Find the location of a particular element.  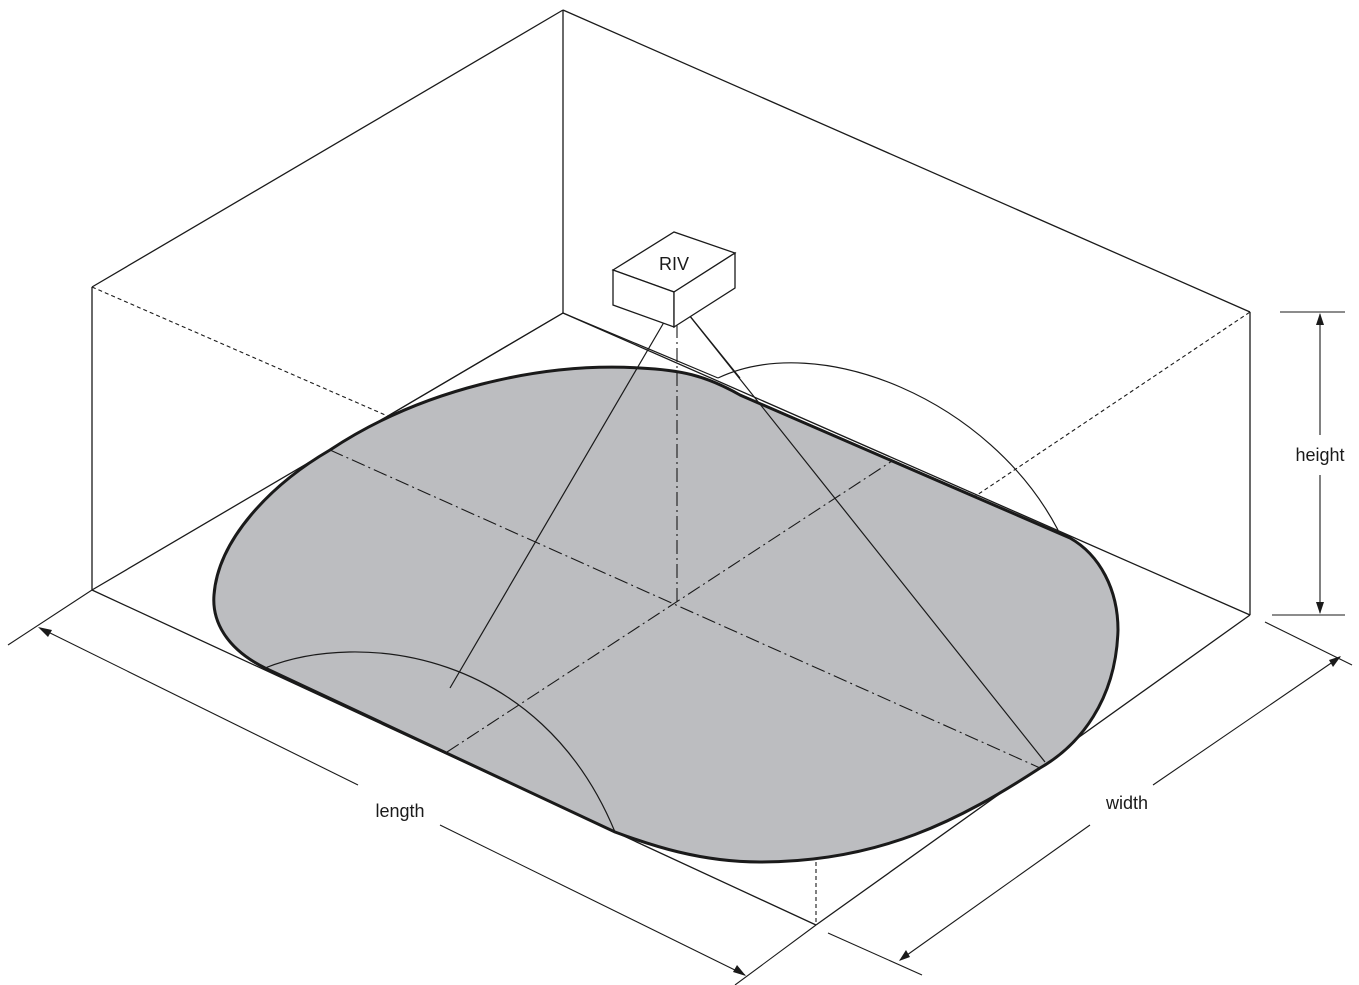

width-dimension-line-left is located at coordinates (995, 892).